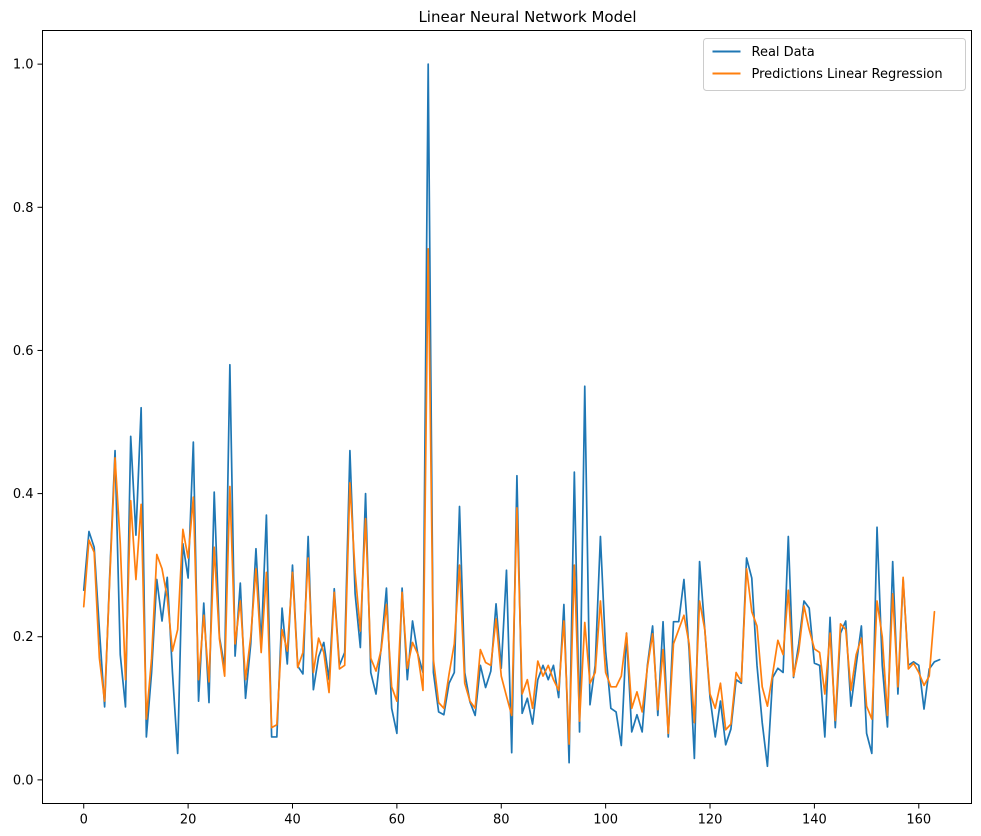  What do you see at coordinates (605, 820) in the screenshot?
I see `x-tick-label: 100` at bounding box center [605, 820].